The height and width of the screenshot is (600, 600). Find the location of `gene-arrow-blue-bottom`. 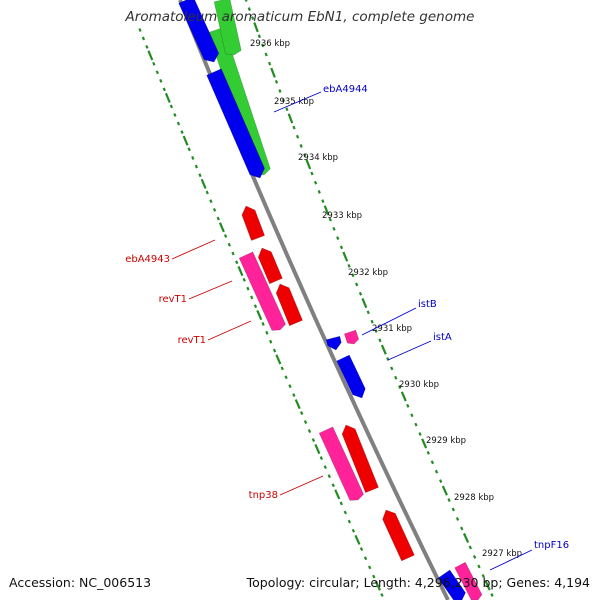

gene-arrow-blue-bottom is located at coordinates (451, 584).